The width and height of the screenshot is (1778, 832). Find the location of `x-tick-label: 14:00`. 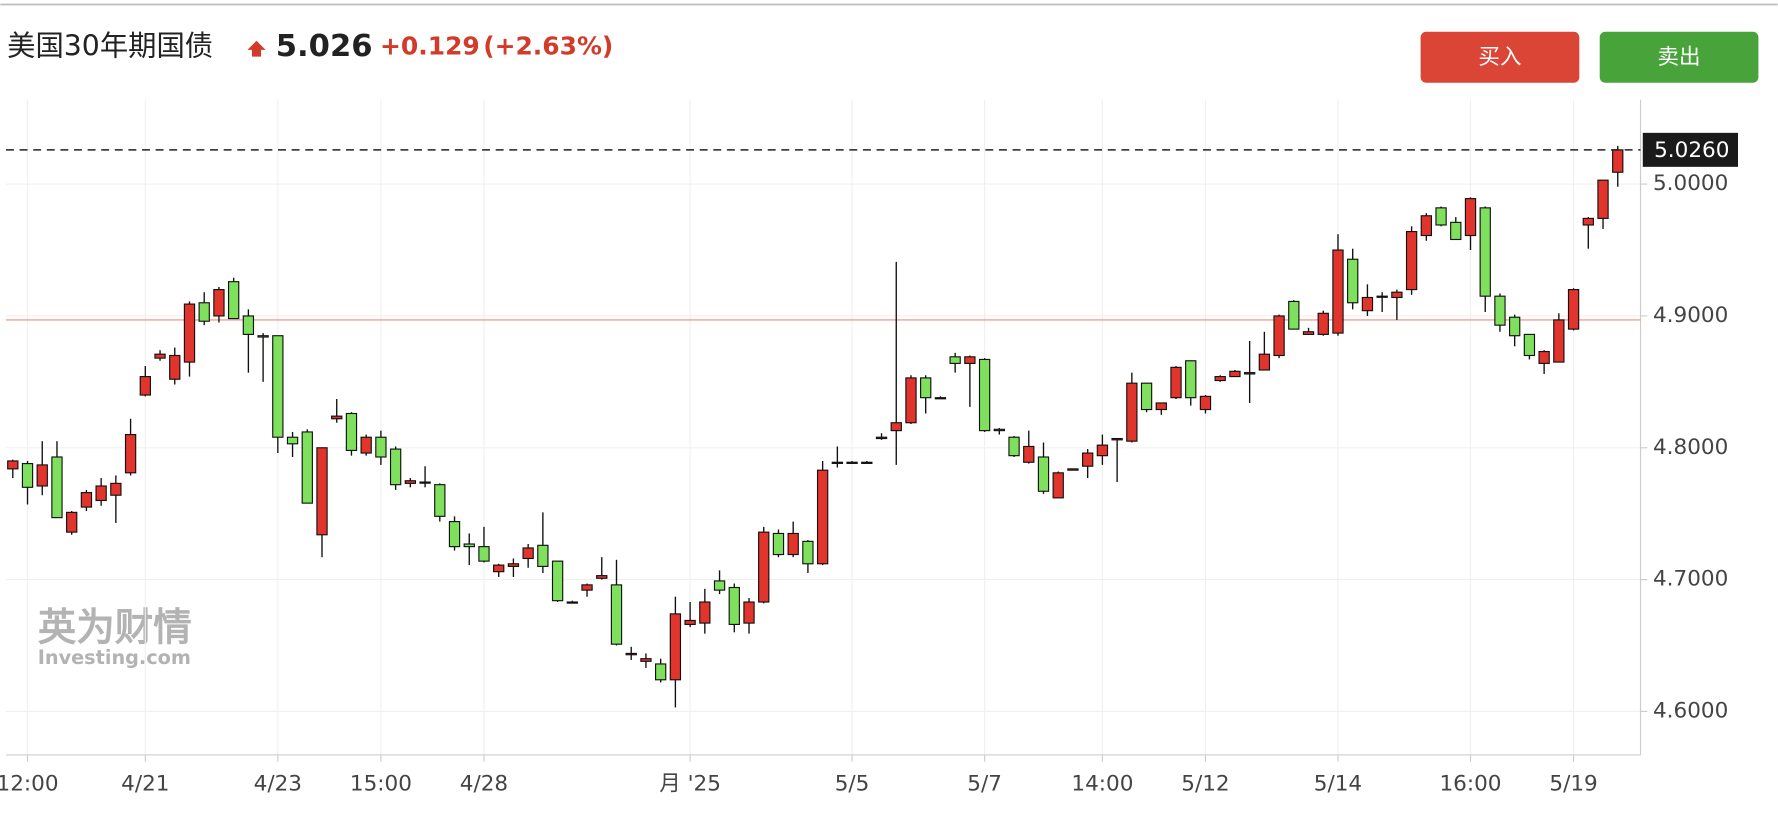

x-tick-label: 14:00 is located at coordinates (1102, 783).